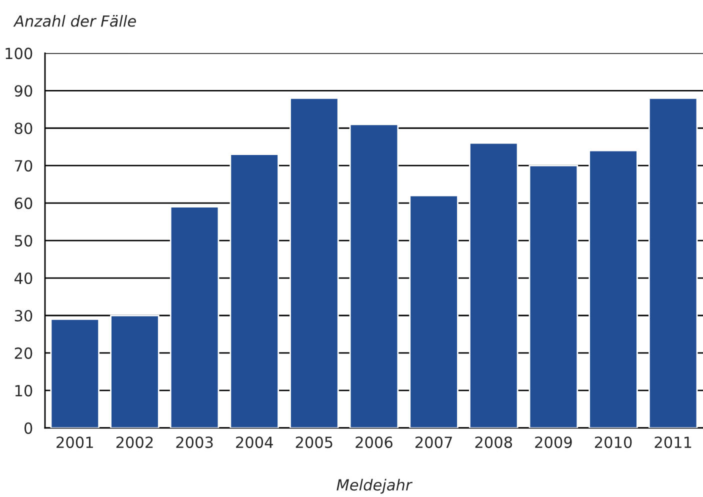  I want to click on x-axis-title: Meldejahr, so click(374, 486).